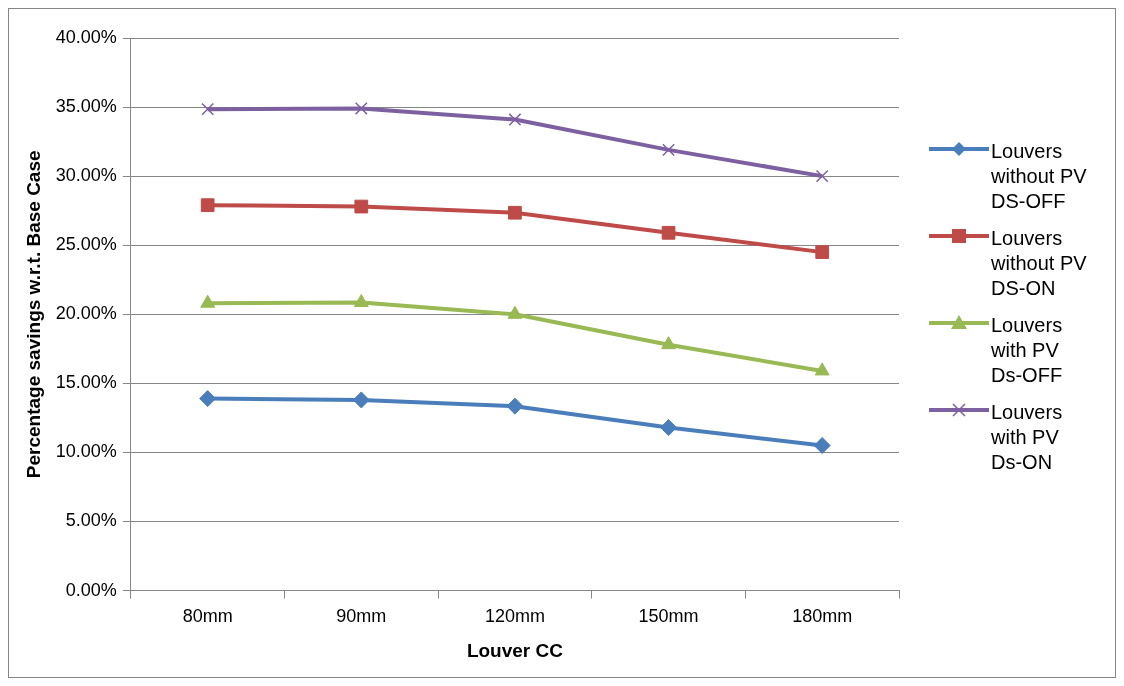 This screenshot has width=1124, height=686. I want to click on y-tick-label: 35.00%, so click(86, 106).